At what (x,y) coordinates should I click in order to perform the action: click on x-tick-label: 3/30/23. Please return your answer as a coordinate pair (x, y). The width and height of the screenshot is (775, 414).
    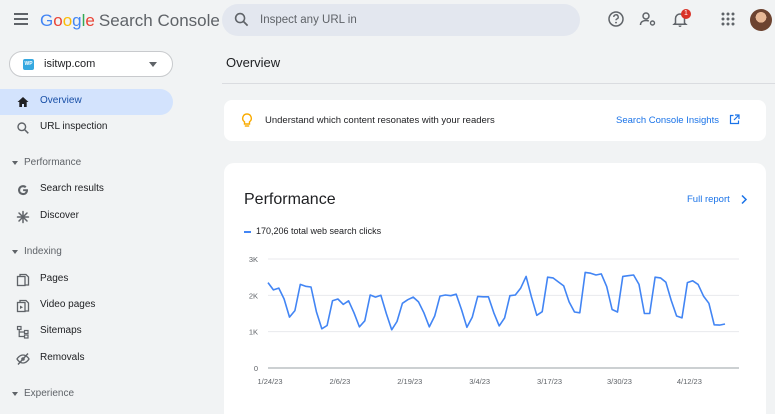
    Looking at the image, I should click on (619, 381).